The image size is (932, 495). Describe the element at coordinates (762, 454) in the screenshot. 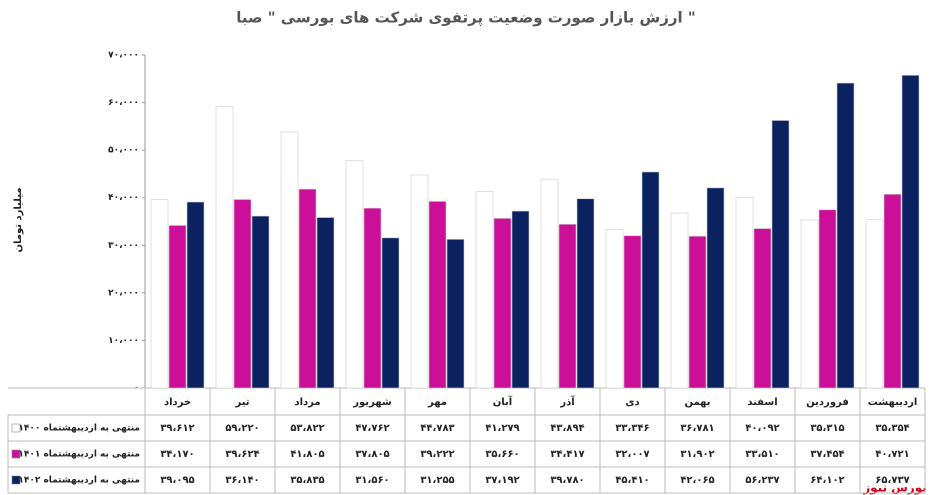

I see `value-label: ۳۳،۵۱۰` at that location.